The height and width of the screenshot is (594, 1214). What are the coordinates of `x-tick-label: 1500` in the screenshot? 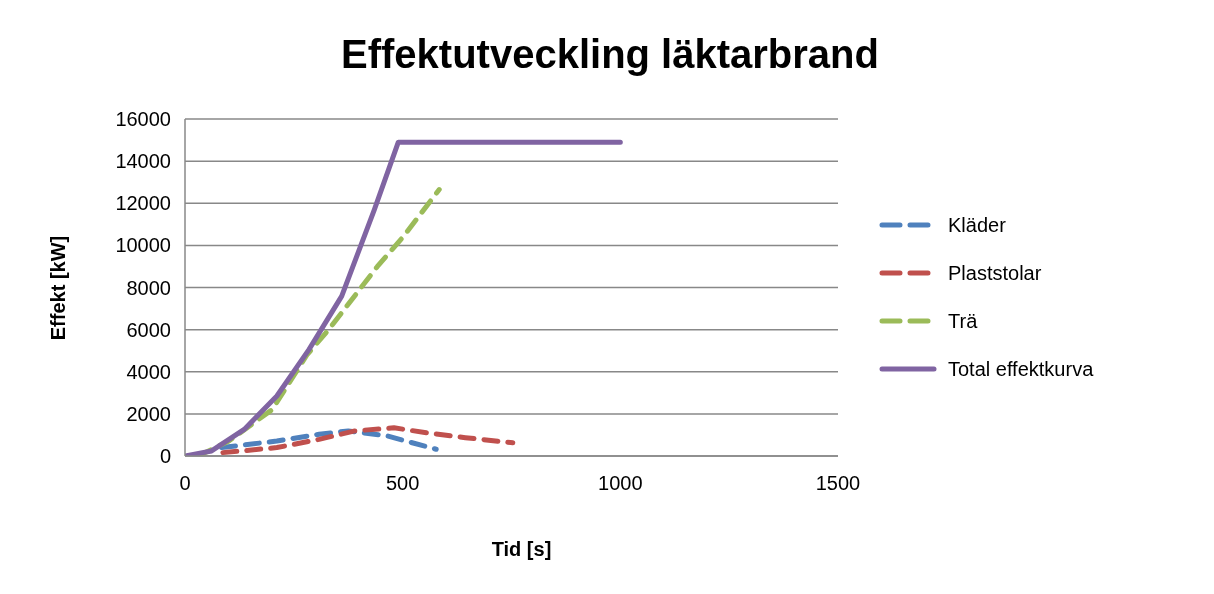 It's located at (838, 483).